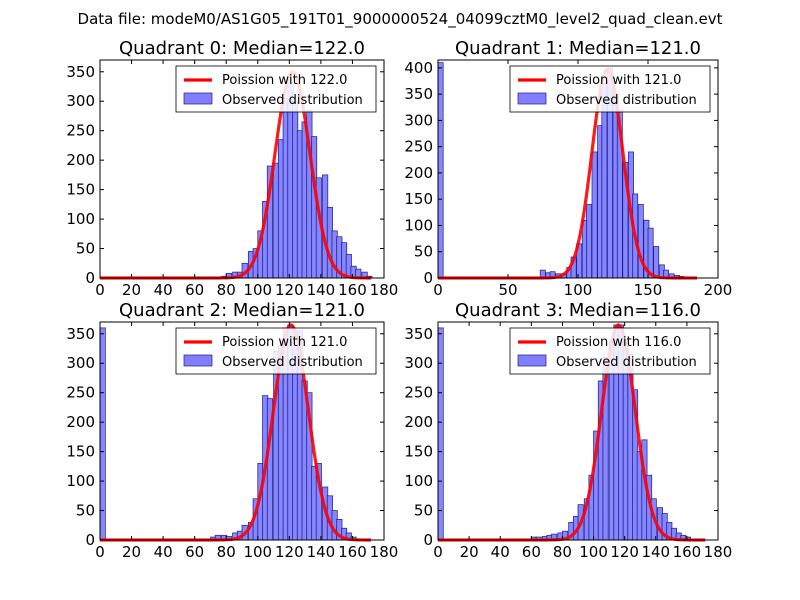 The height and width of the screenshot is (600, 800). Describe the element at coordinates (618, 342) in the screenshot. I see `legend-label-poisson: Poission with 116.0` at that location.